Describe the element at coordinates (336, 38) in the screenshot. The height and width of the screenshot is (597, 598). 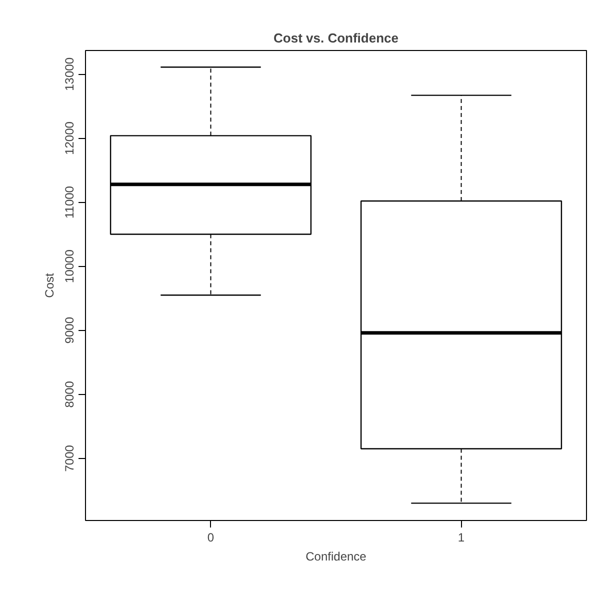
I see `chart-title: Cost vs. Confidence` at that location.